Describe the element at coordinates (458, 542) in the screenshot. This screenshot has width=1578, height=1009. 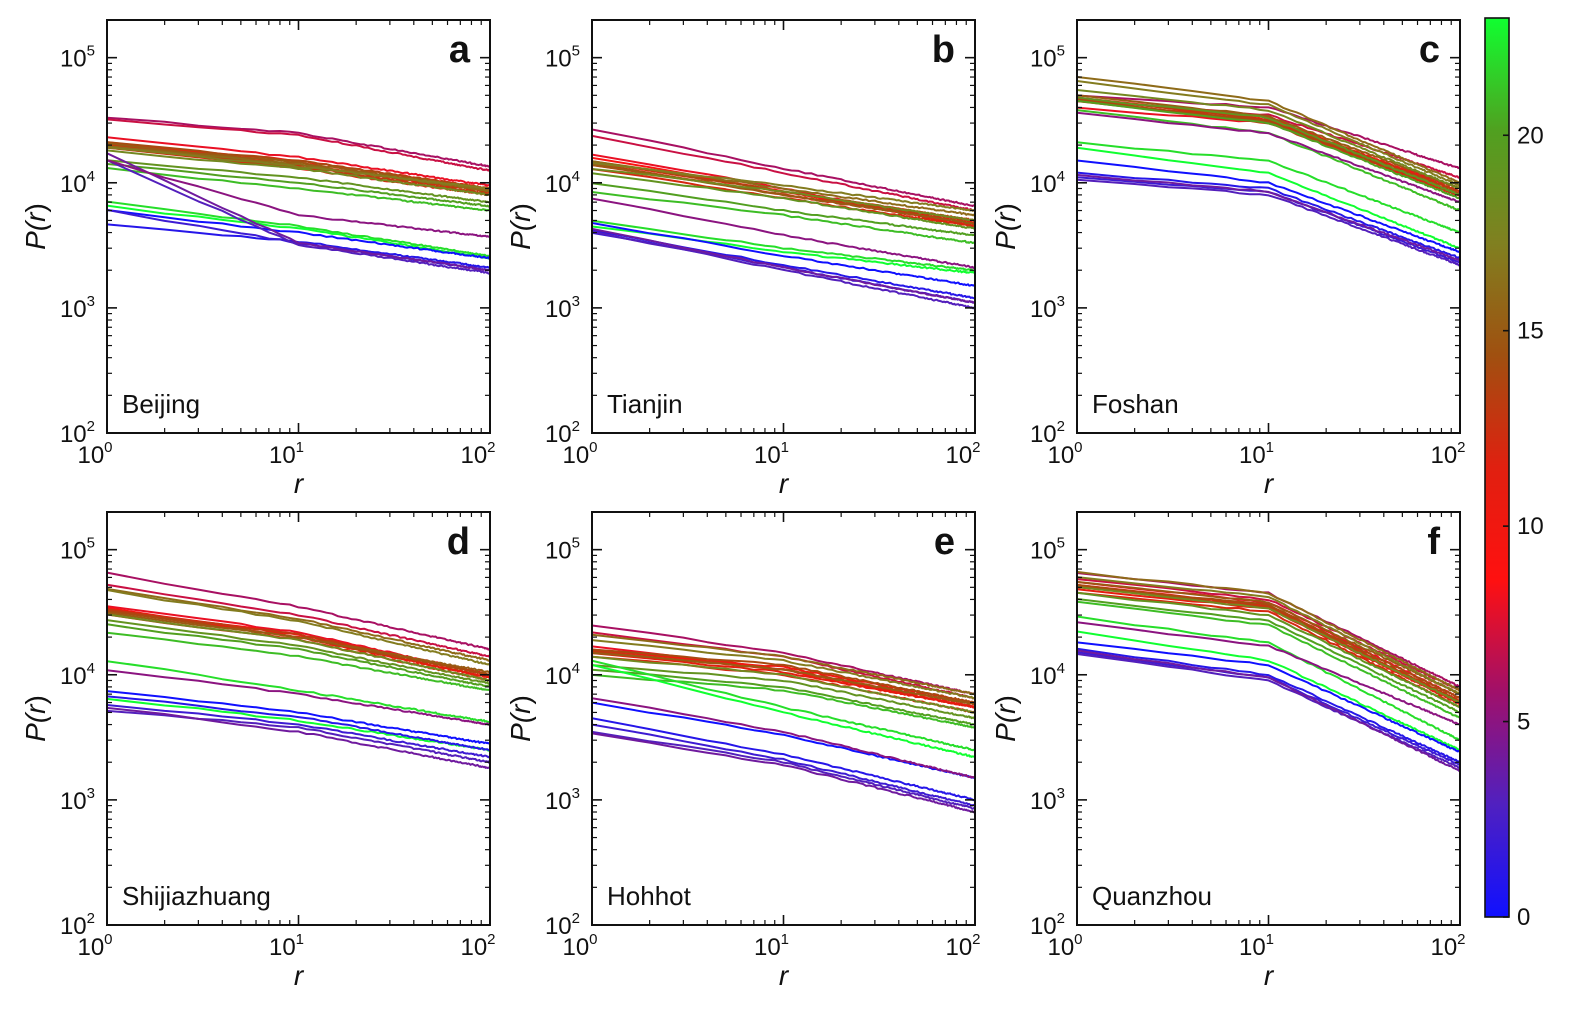
I see `panel-letter: d` at that location.